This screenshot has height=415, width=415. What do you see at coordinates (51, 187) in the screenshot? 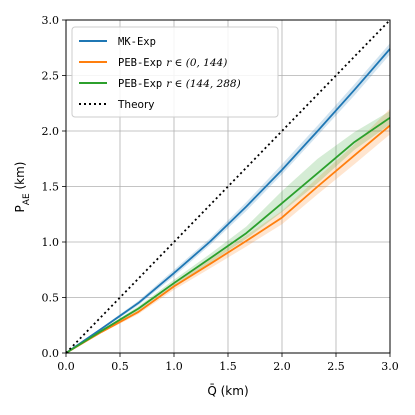
I see `y-tick-label: 1.5` at bounding box center [51, 187].